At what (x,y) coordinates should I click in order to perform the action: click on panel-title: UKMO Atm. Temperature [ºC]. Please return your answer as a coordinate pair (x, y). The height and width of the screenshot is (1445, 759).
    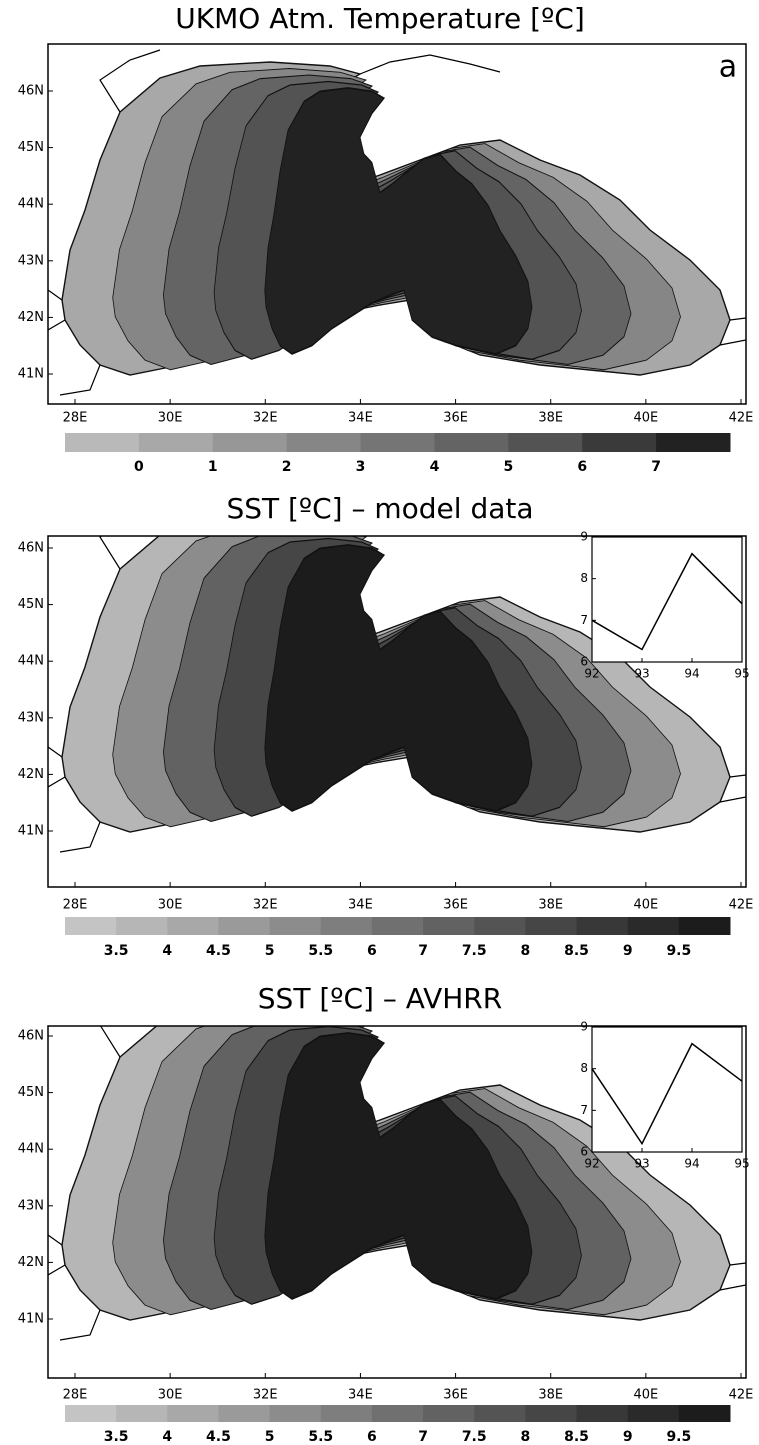
    Looking at the image, I should click on (380, 18).